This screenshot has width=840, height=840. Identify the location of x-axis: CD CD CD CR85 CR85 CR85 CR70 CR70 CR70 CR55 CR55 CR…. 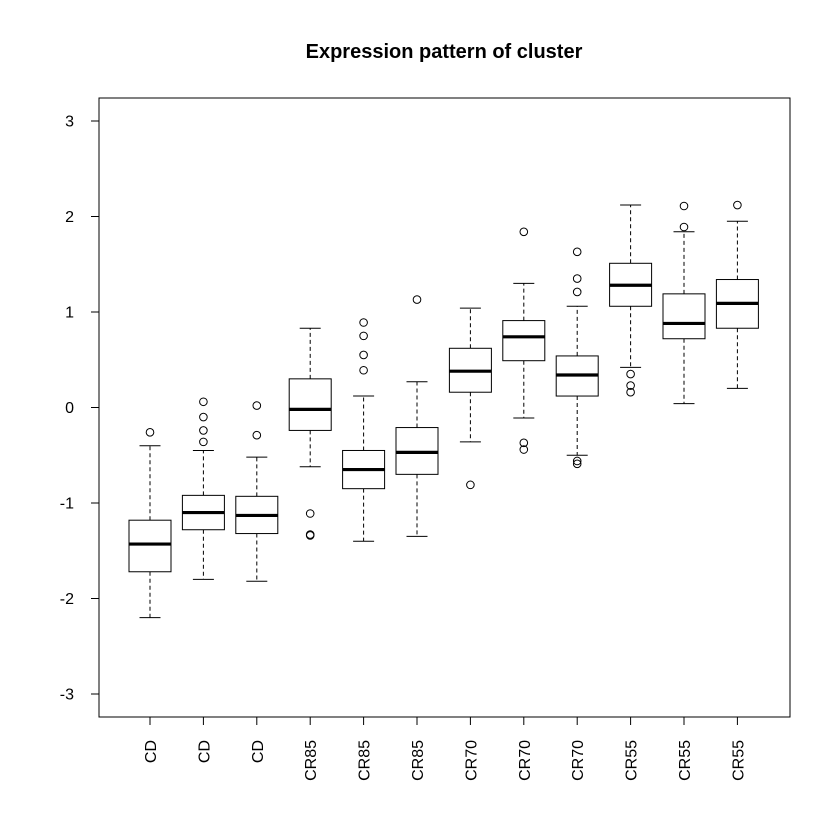
(445, 748).